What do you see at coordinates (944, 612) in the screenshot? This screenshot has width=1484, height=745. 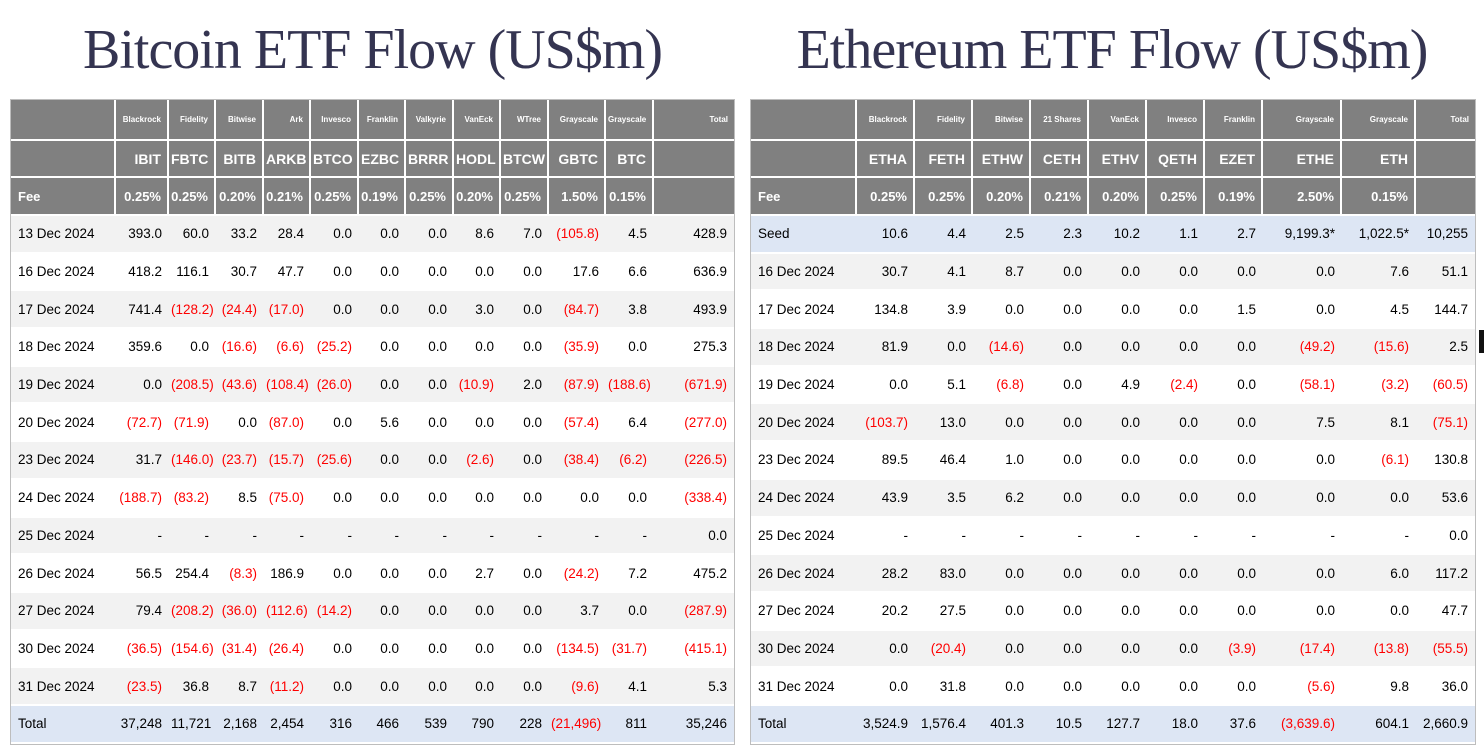 I see `flow-value-cell: 27.5` at bounding box center [944, 612].